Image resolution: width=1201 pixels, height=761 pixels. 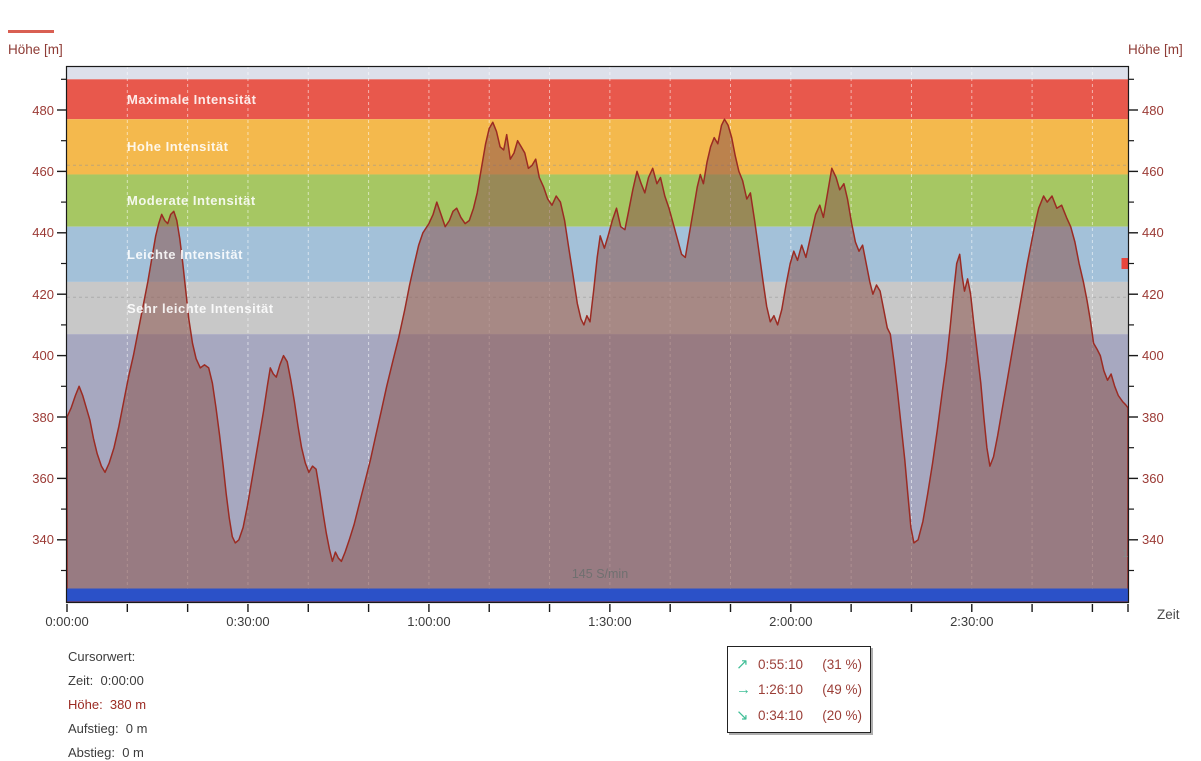 I want to click on summary-row-arrow-down-right: ↘ 0:34:10 (20 %), so click(x=799, y=715).